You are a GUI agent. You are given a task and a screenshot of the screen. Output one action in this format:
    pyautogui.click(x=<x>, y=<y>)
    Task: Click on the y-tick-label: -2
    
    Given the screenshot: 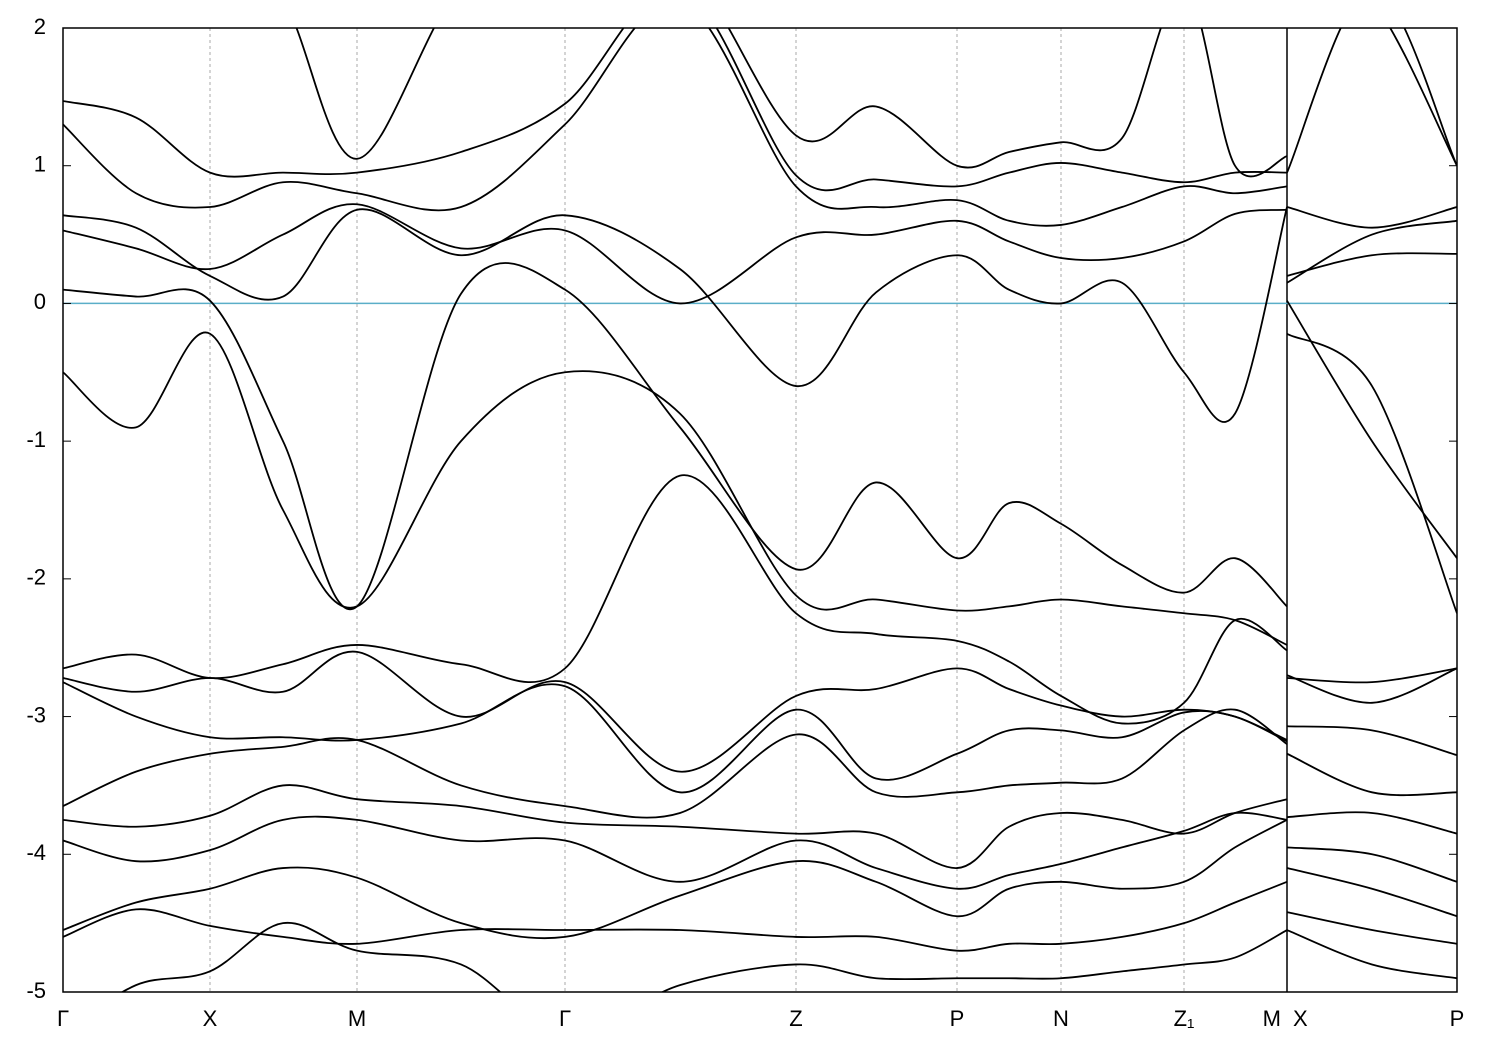 What is the action you would take?
    pyautogui.click(x=36, y=577)
    